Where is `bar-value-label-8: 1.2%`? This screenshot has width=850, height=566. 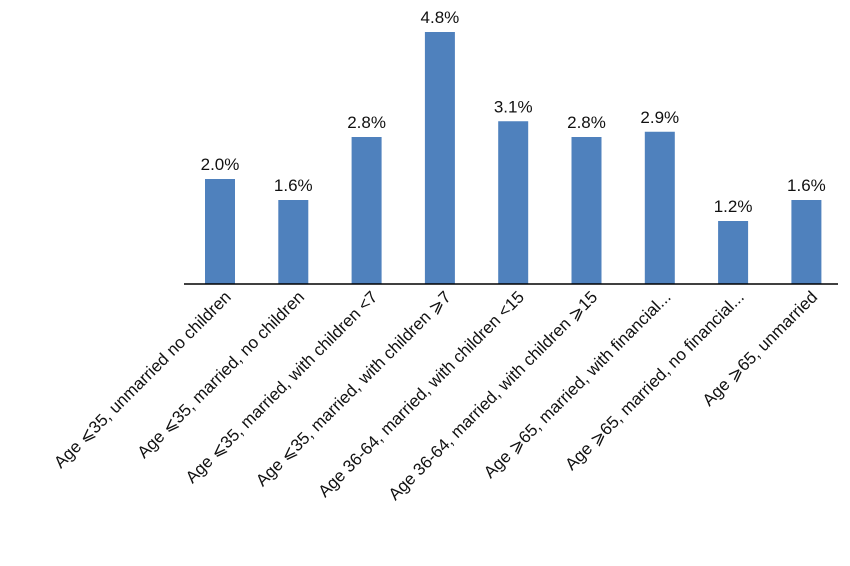 bar-value-label-8: 1.2% is located at coordinates (733, 206).